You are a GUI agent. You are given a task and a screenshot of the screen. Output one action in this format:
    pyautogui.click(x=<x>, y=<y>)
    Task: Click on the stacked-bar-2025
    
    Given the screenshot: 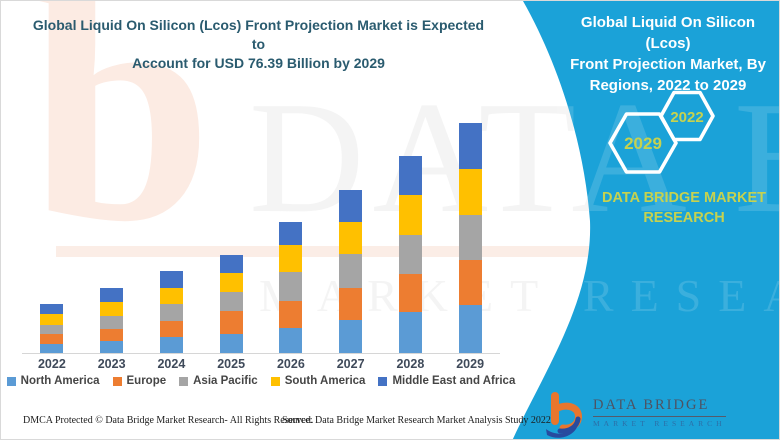 What is the action you would take?
    pyautogui.click(x=231, y=303)
    